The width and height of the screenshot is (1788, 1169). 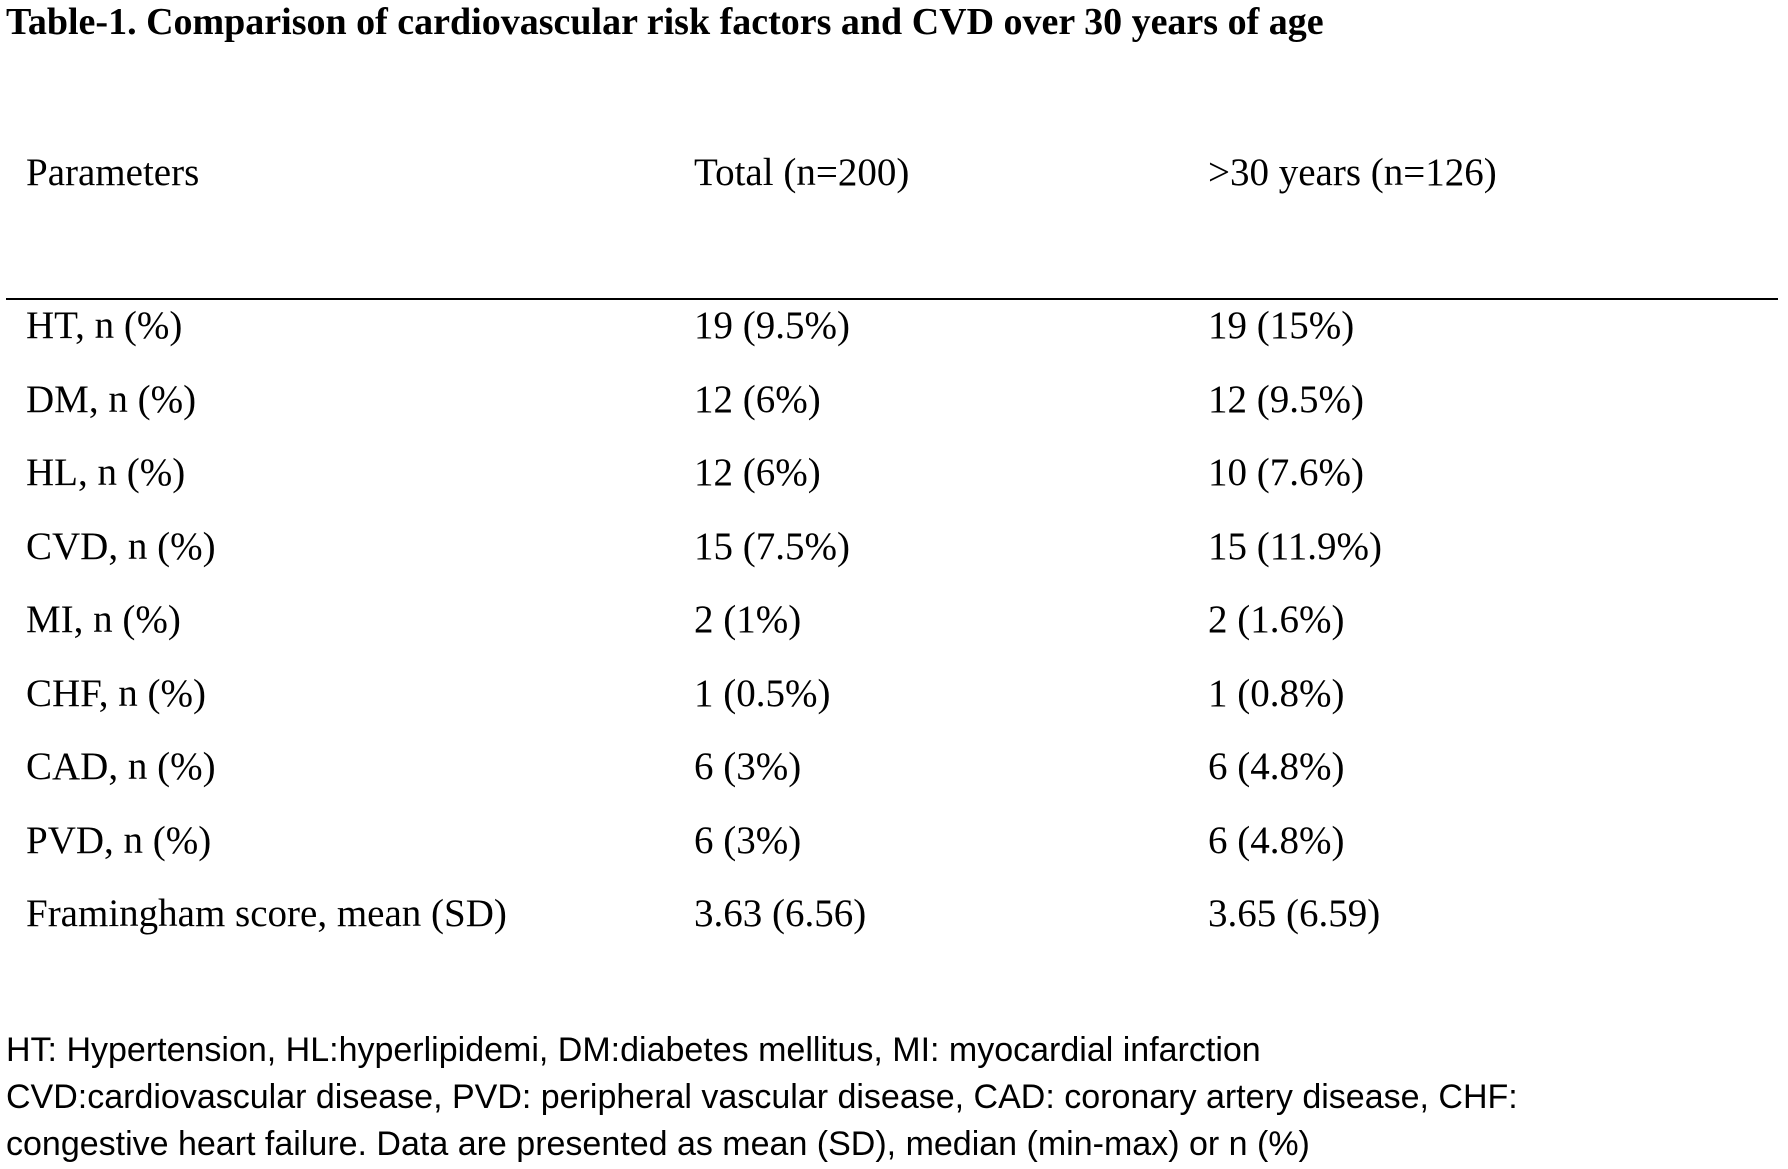 I want to click on row-over-30-value: 3.65 (6.59), so click(x=1294, y=913).